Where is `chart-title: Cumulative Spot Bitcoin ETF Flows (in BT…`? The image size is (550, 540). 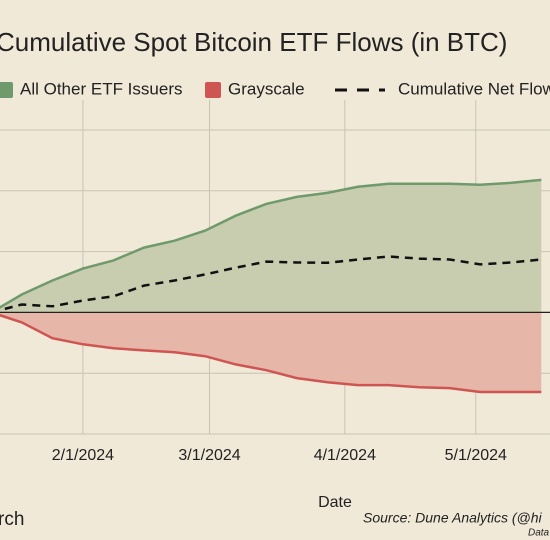 chart-title: Cumulative Spot Bitcoin ETF Flows (in BT… is located at coordinates (253, 42).